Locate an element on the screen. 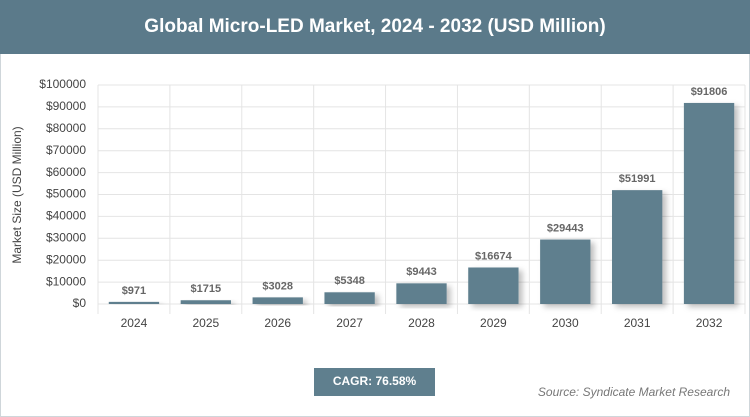  value-label: $1715 is located at coordinates (206, 289).